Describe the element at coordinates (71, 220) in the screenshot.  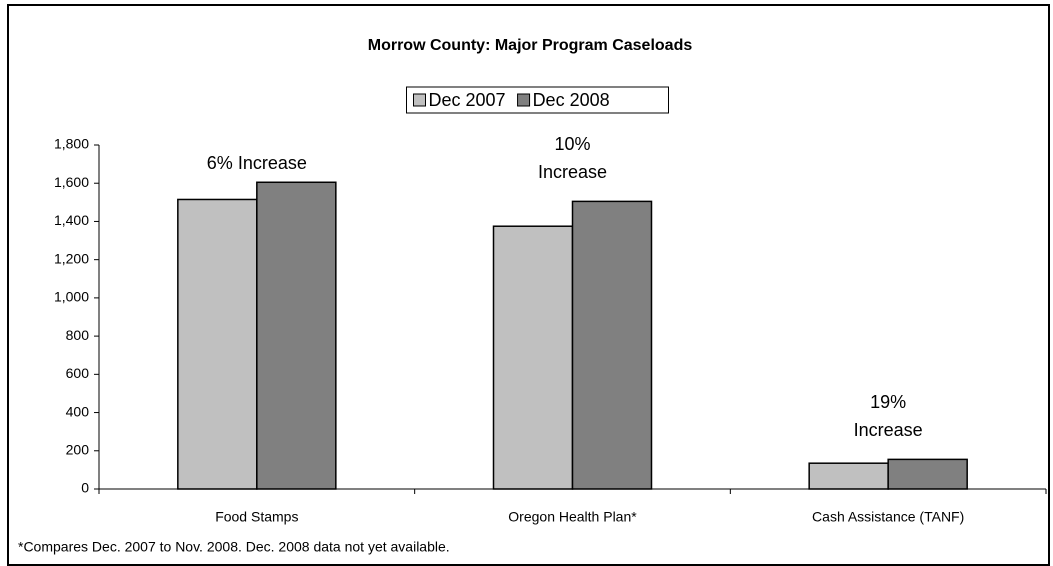
I see `y-tick-label: 1,400` at that location.